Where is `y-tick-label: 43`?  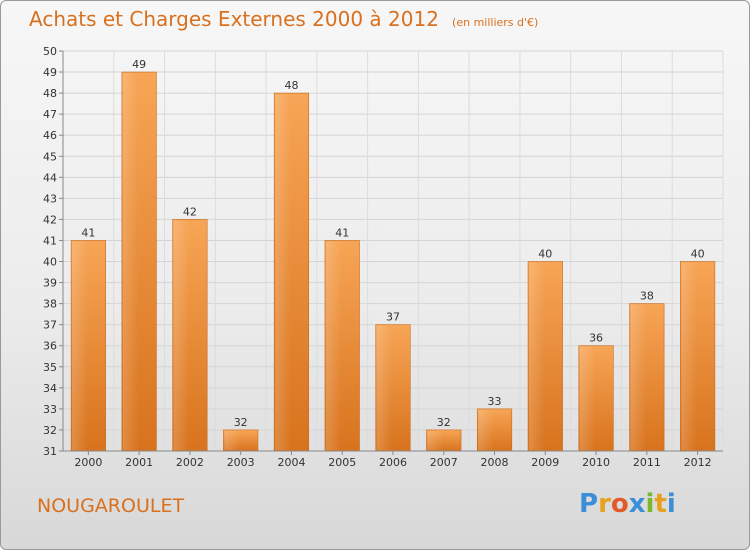
y-tick-label: 43 is located at coordinates (50, 198).